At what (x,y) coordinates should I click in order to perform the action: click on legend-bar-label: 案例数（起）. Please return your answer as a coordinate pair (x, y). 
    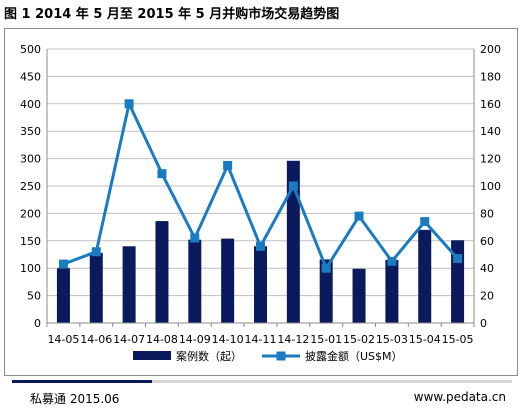
    Looking at the image, I should click on (209, 356).